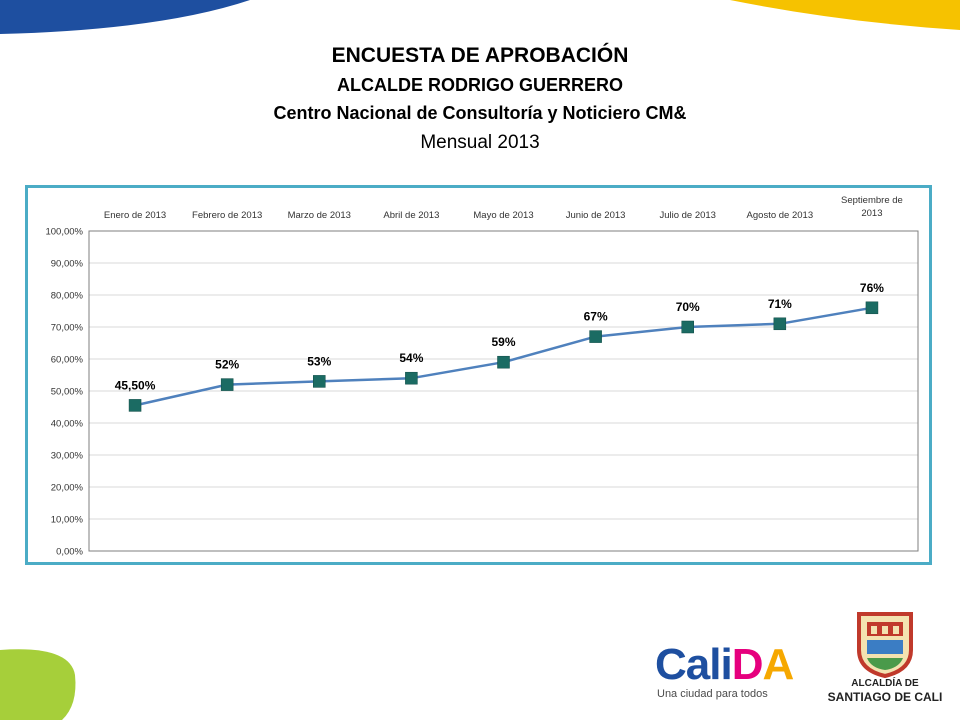 The height and width of the screenshot is (720, 960). Describe the element at coordinates (596, 317) in the screenshot. I see `data-label: 67%` at that location.